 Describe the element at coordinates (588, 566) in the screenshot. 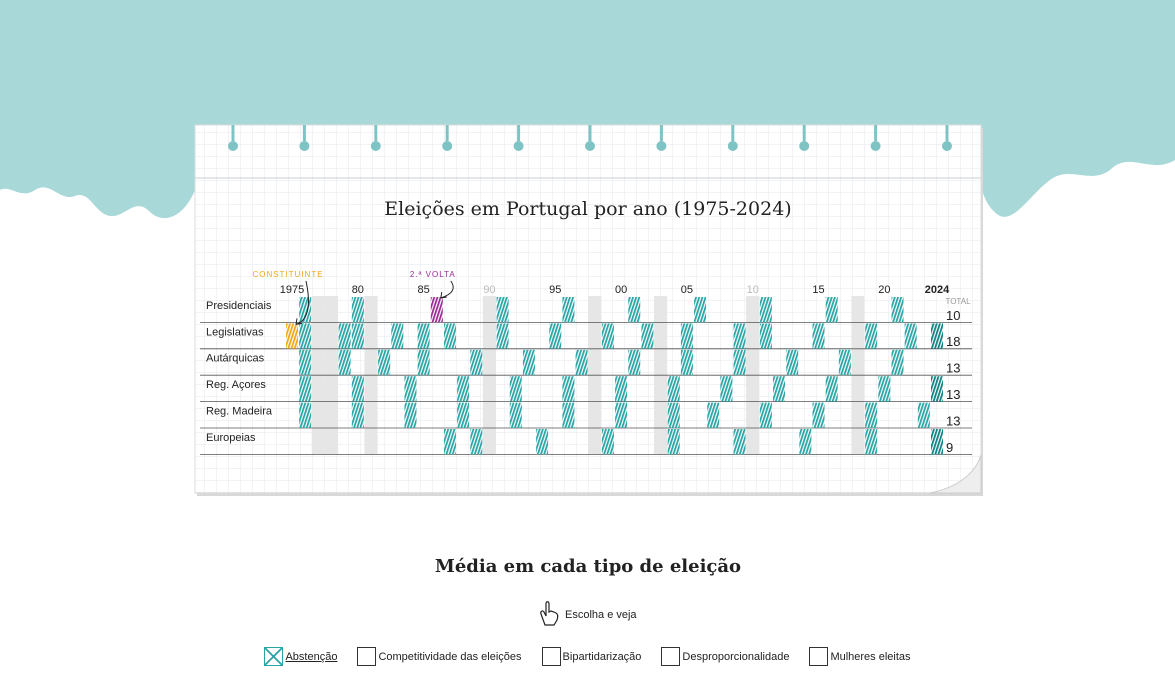

I see `section-heading: Média em cada tipo de eleição` at that location.